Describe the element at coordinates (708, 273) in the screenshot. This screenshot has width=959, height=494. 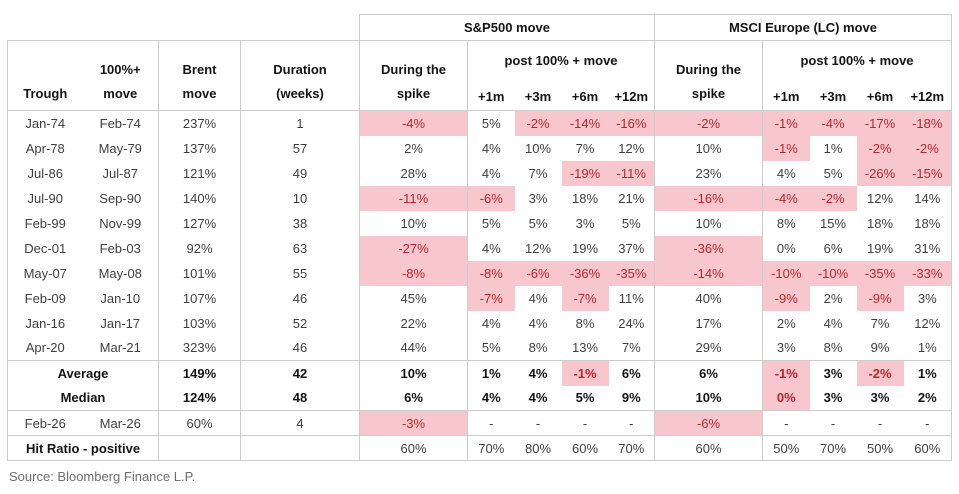
I see `value-cell: -14%` at that location.